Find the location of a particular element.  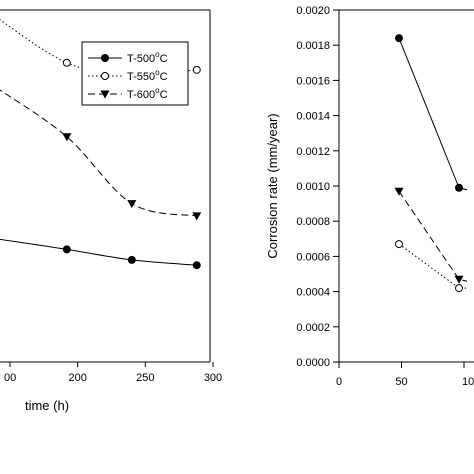

left-x-tick-label: 250 is located at coordinates (145, 378).